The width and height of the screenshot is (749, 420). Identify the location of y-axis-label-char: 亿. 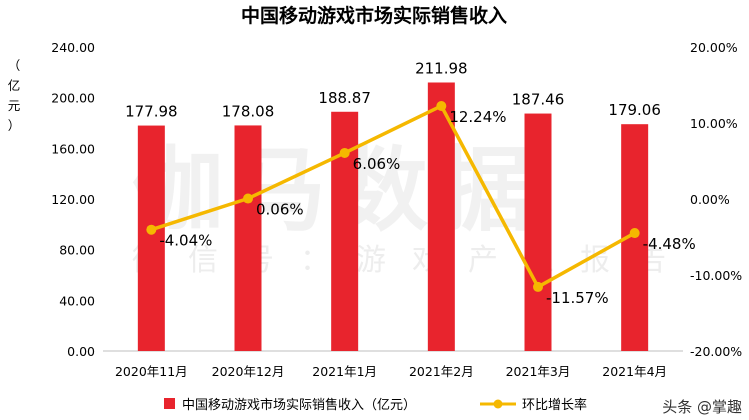
(14, 85).